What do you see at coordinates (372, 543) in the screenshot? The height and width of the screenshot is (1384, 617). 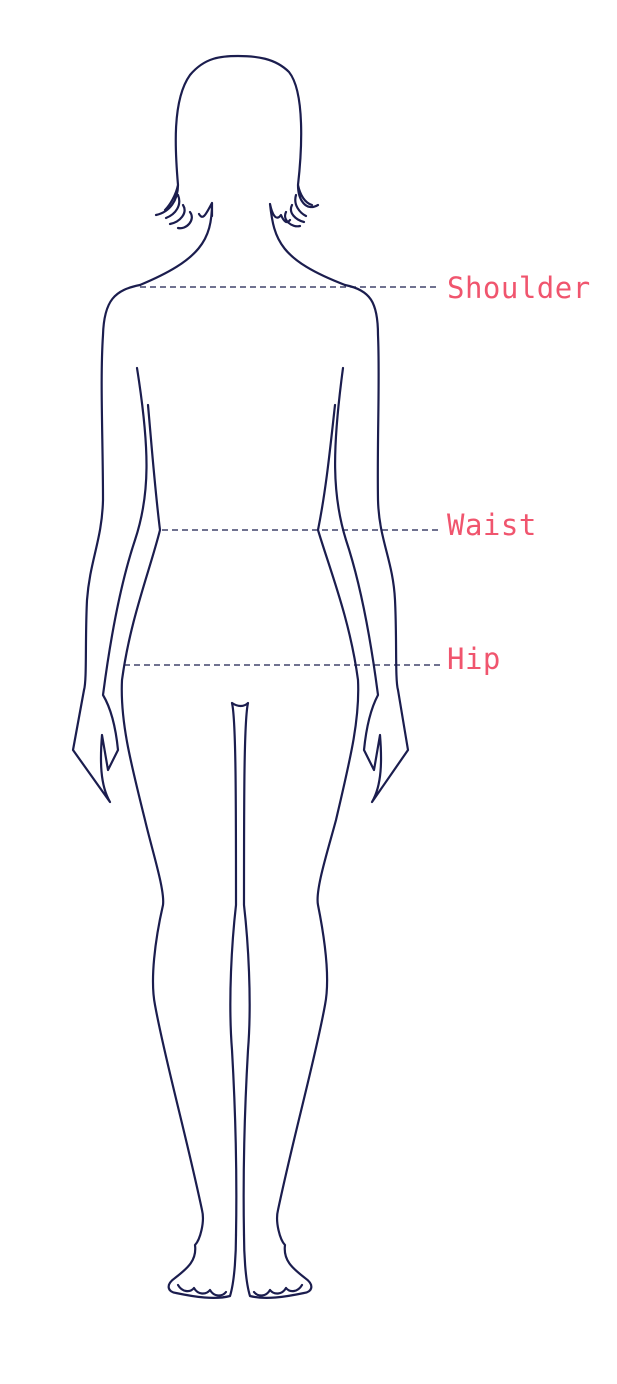 I see `right-arm-outline` at bounding box center [372, 543].